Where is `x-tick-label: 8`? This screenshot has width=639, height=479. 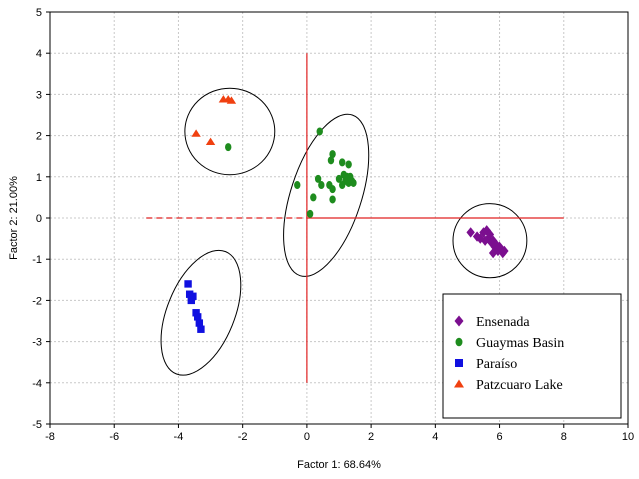
x-tick-label: 8 is located at coordinates (564, 437).